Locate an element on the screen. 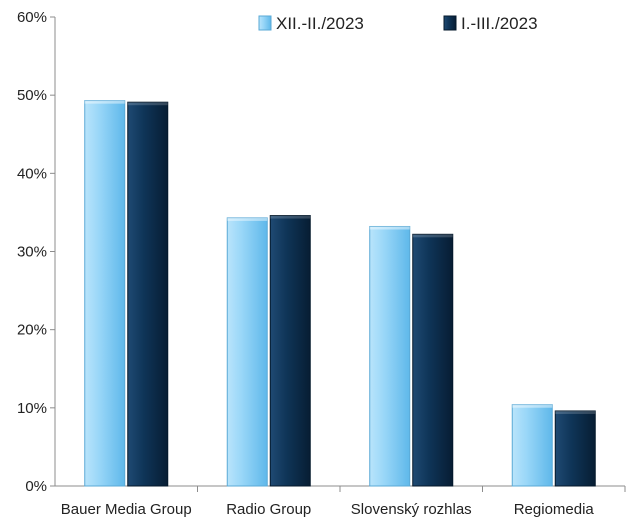  x-category-label: Bauer Media Group is located at coordinates (126, 509).